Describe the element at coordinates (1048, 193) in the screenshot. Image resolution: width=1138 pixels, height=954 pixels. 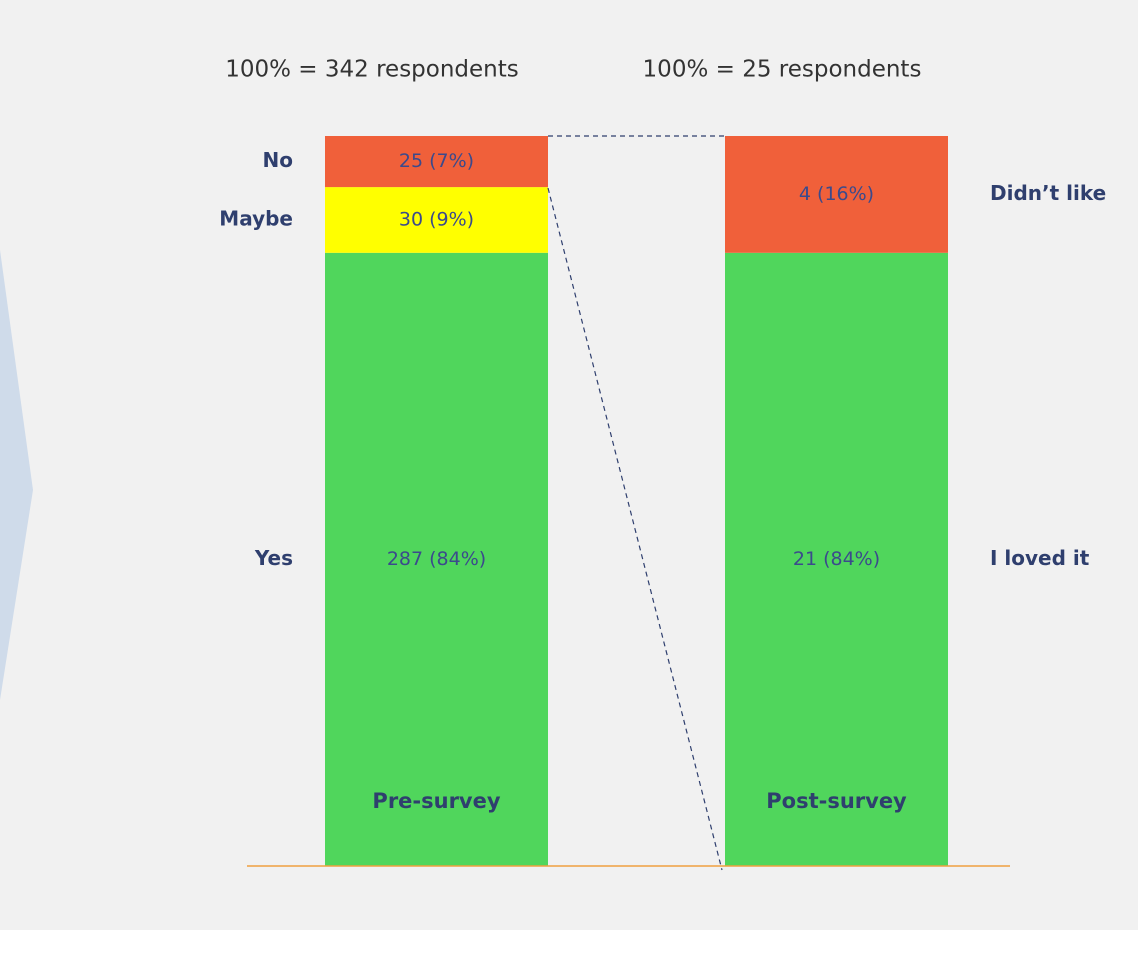
I see `segment-label: Didn’t like` at that location.